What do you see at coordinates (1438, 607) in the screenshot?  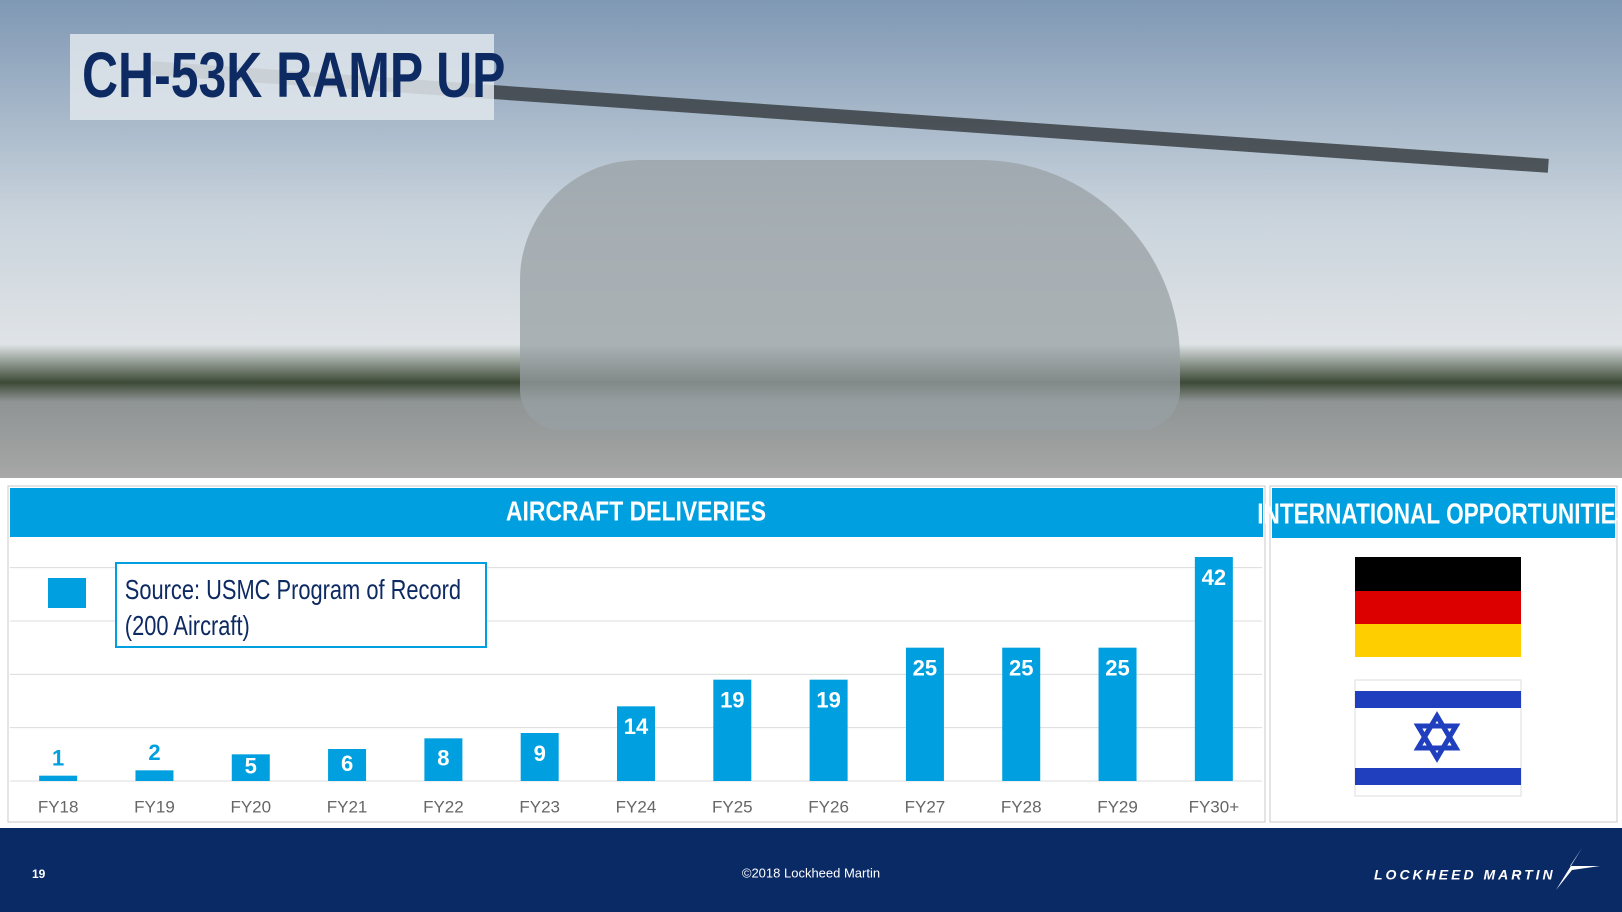 I see `flag-germany` at bounding box center [1438, 607].